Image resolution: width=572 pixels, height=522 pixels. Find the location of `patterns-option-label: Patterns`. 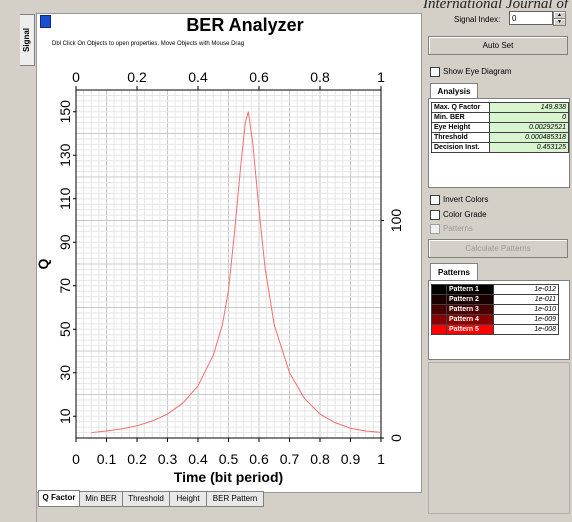

patterns-option-label: Patterns is located at coordinates (458, 228).